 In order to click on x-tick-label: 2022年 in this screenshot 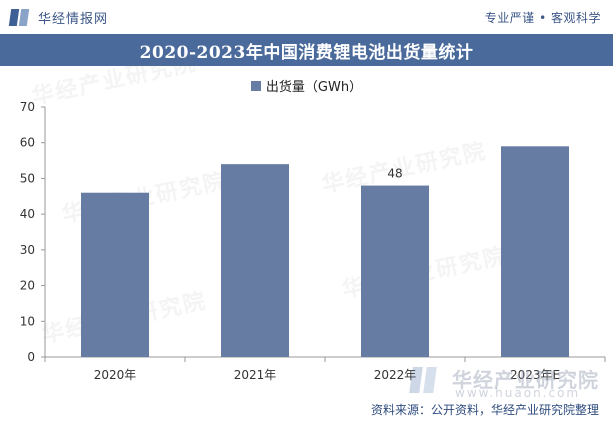, I will do `click(395, 375)`.